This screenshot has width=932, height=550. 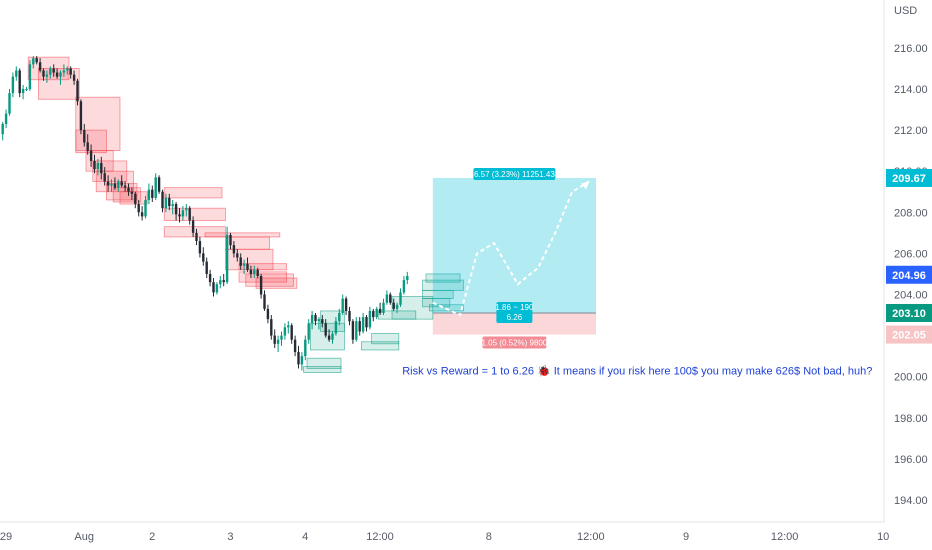 I want to click on price-tag-label: 202.05, so click(x=909, y=336).